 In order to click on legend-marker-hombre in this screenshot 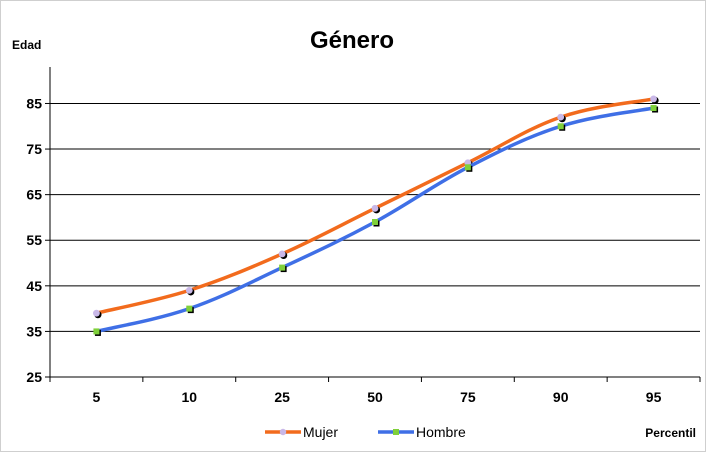, I will do `click(396, 432)`.